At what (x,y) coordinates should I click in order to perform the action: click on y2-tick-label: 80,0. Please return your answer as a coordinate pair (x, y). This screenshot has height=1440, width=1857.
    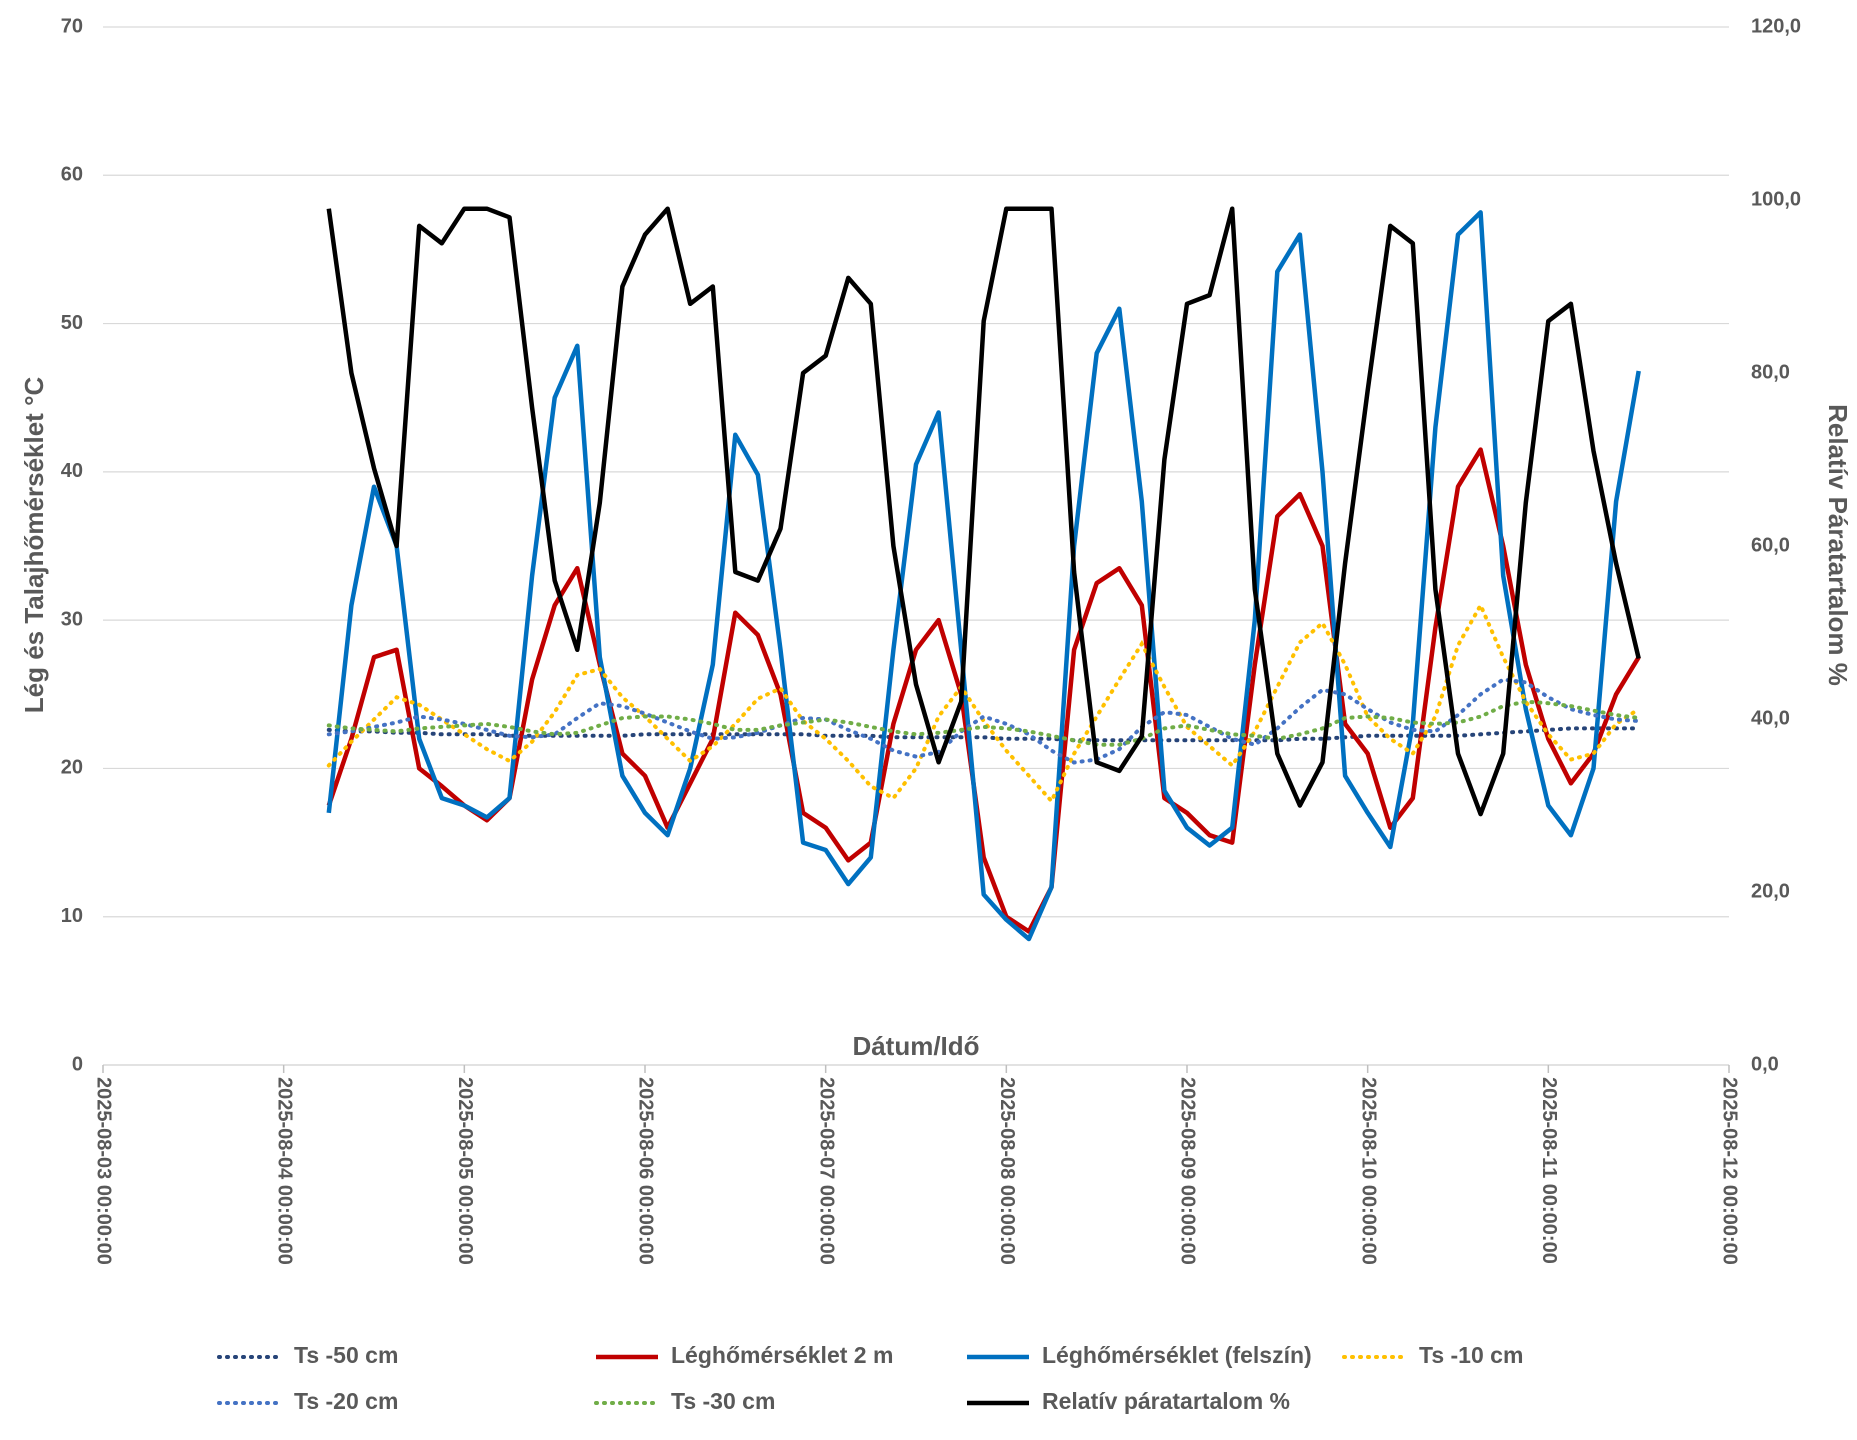
    Looking at the image, I should click on (1770, 372).